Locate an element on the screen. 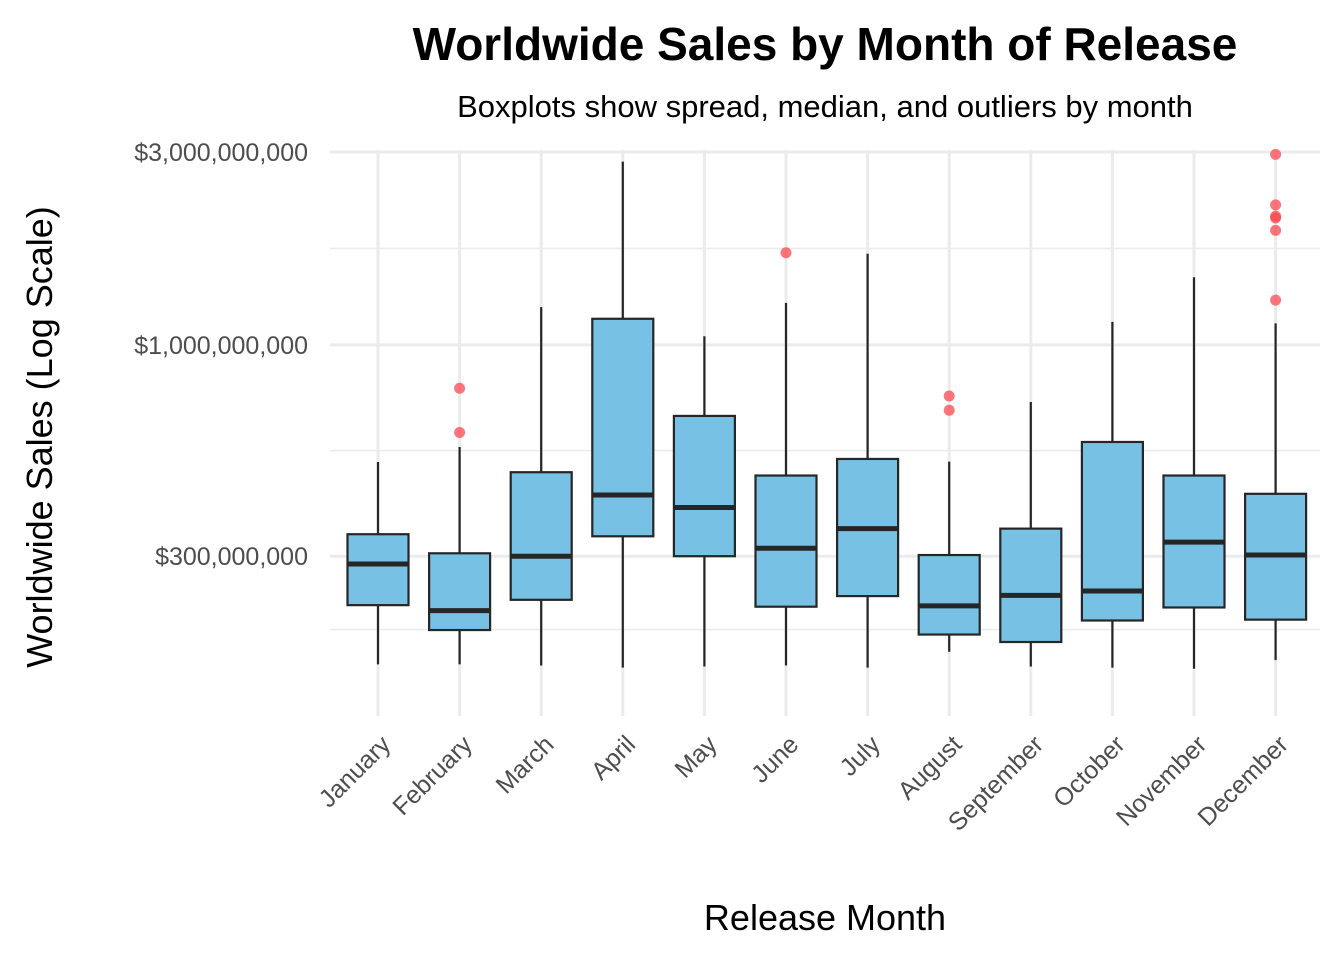 This screenshot has height=960, width=1344. x-tick-label: April is located at coordinates (613, 757).